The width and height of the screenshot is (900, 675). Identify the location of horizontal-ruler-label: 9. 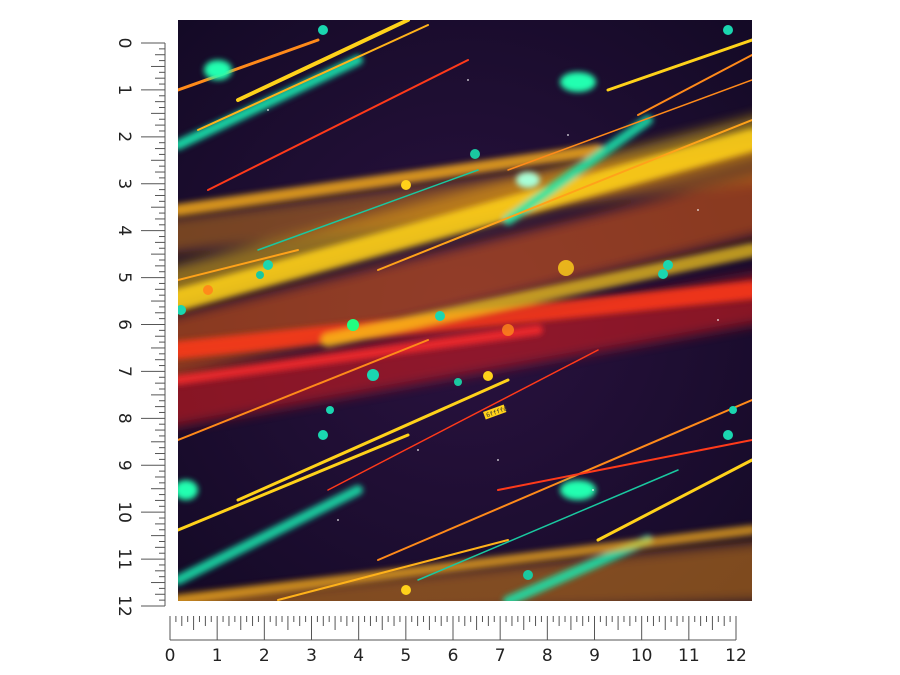
(594, 656).